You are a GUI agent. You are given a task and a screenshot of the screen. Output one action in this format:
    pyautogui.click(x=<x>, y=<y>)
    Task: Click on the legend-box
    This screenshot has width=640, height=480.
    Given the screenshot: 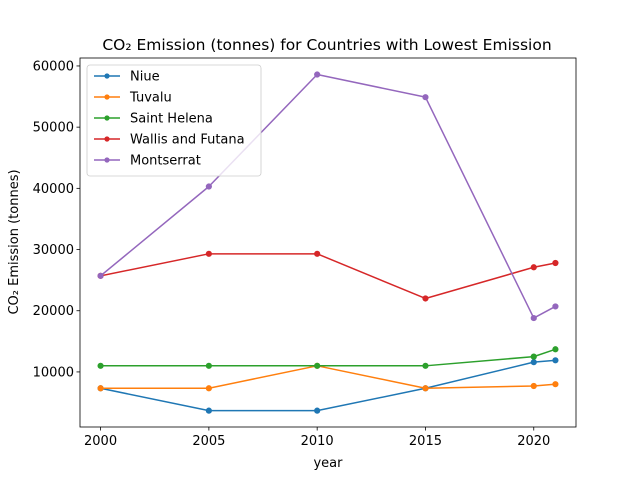 What is the action you would take?
    pyautogui.click(x=174, y=120)
    